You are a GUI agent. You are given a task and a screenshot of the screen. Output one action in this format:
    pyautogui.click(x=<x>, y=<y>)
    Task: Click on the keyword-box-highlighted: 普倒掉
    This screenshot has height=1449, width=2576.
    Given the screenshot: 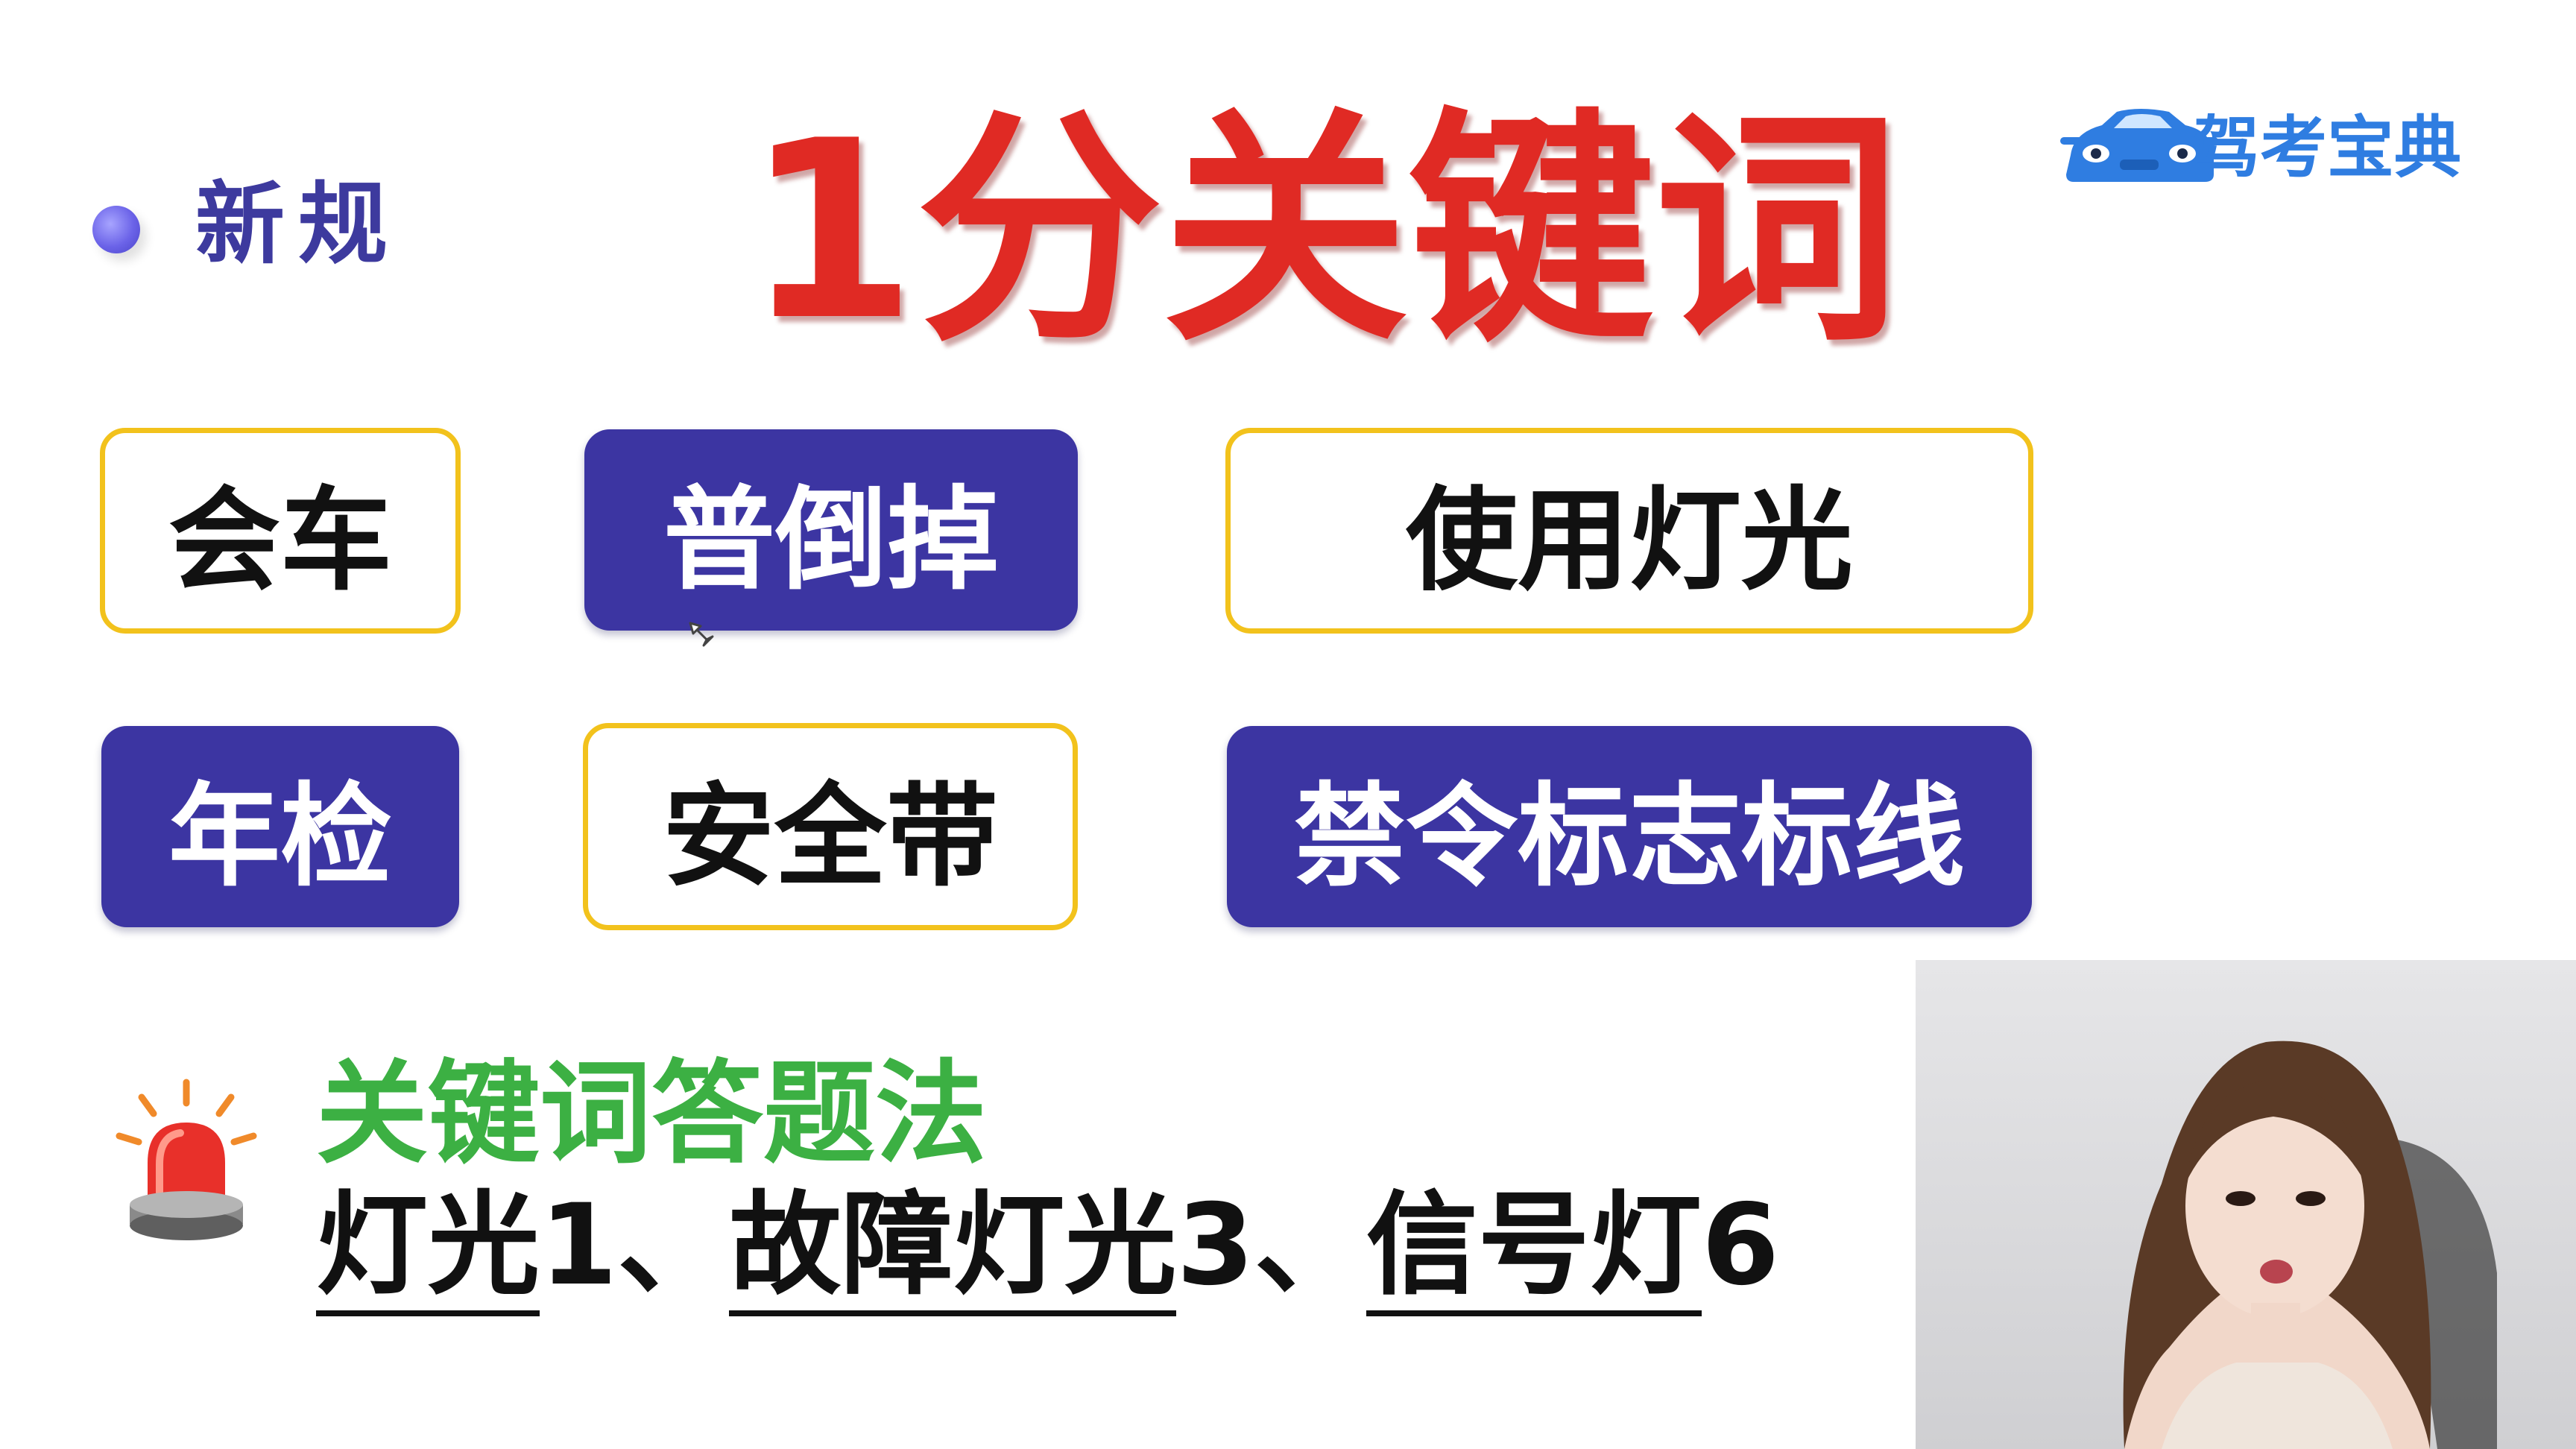 What is the action you would take?
    pyautogui.click(x=831, y=530)
    